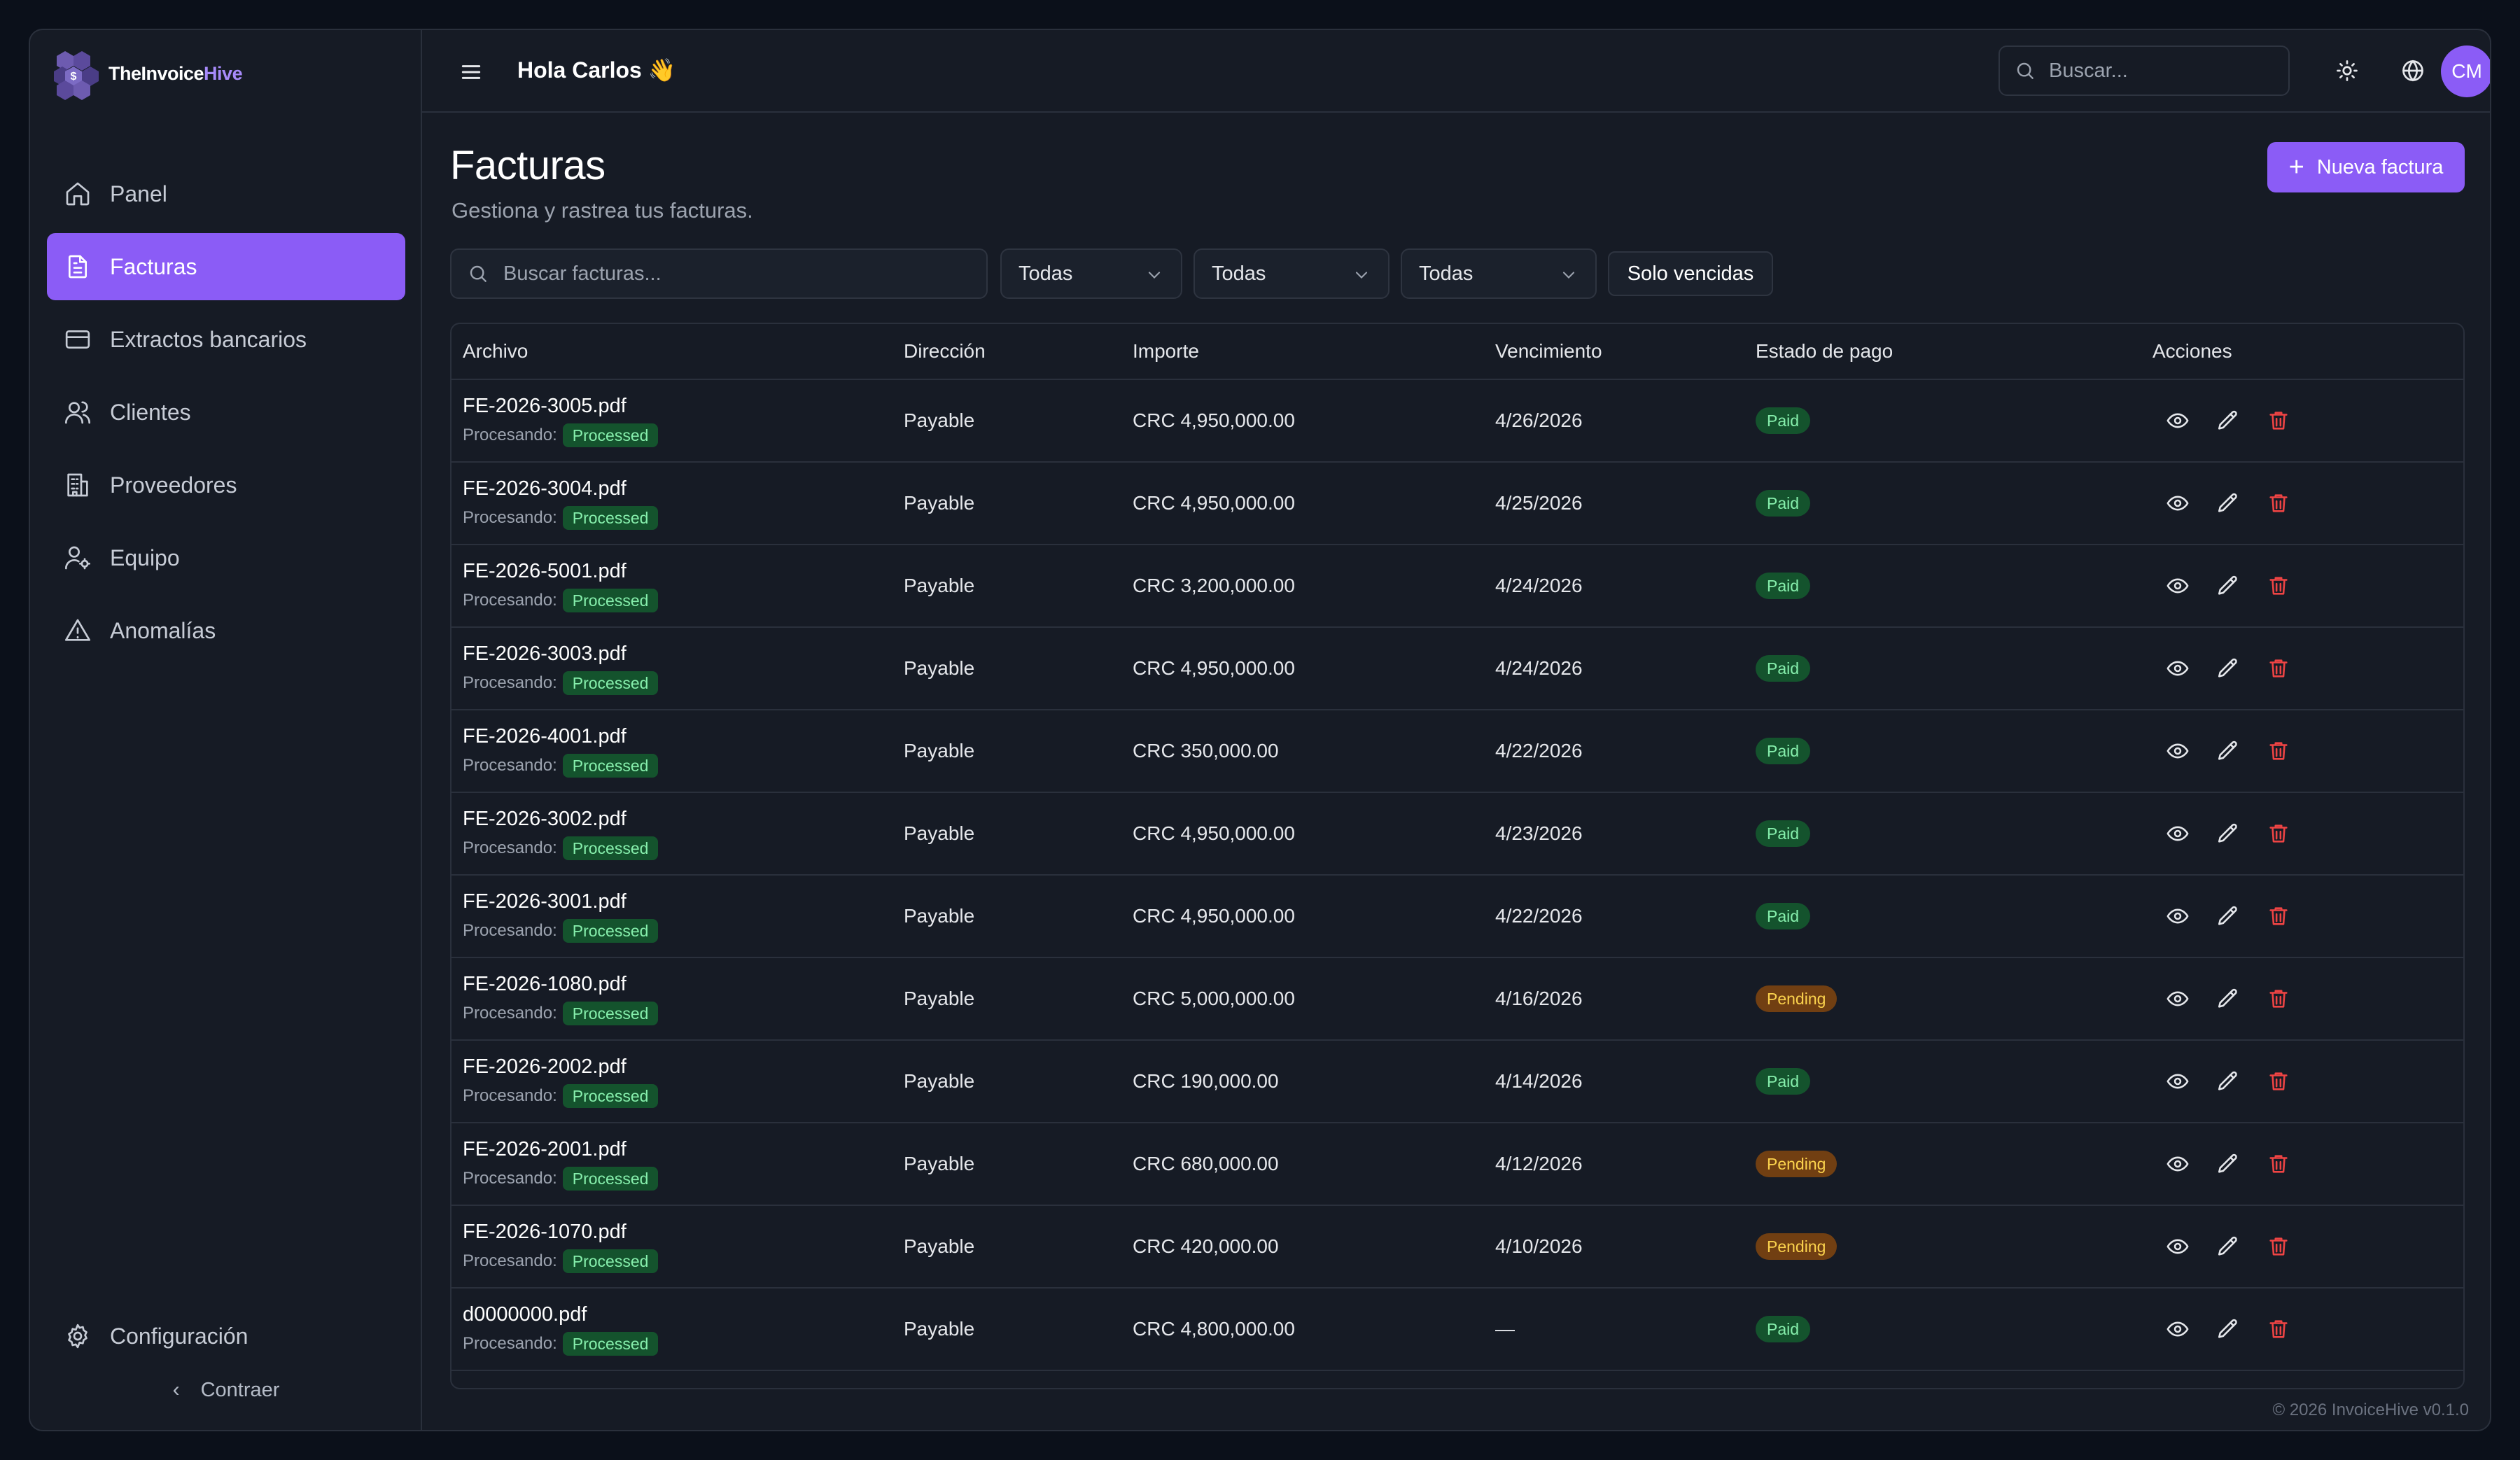  What do you see at coordinates (226, 1390) in the screenshot?
I see `collapse-sidebar-button: ‹ Contraer` at bounding box center [226, 1390].